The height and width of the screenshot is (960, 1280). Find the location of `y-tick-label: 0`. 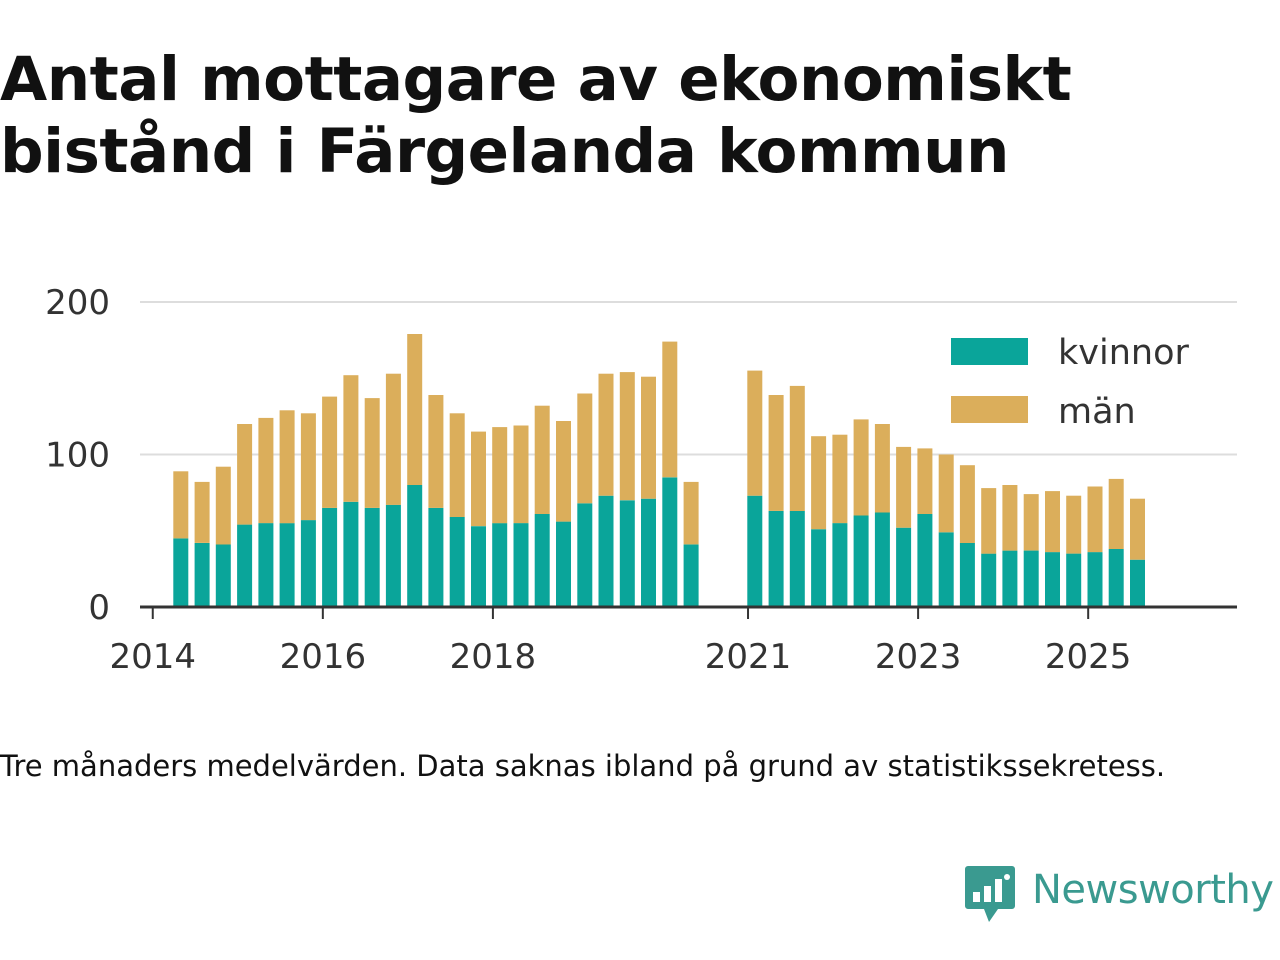

y-tick-label: 0 is located at coordinates (99, 608).